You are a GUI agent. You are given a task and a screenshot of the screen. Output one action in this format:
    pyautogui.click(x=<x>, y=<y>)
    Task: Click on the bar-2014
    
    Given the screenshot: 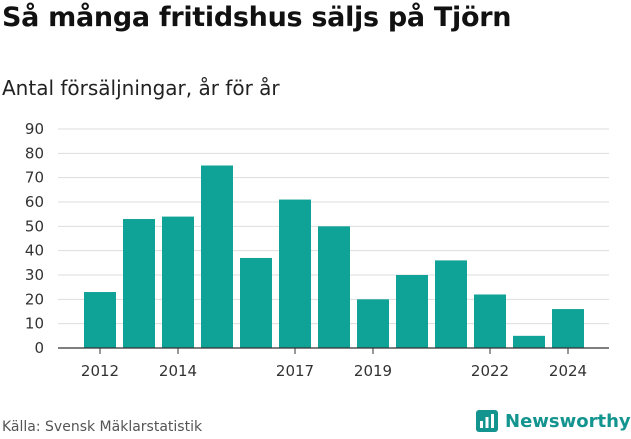 What is the action you would take?
    pyautogui.click(x=178, y=282)
    